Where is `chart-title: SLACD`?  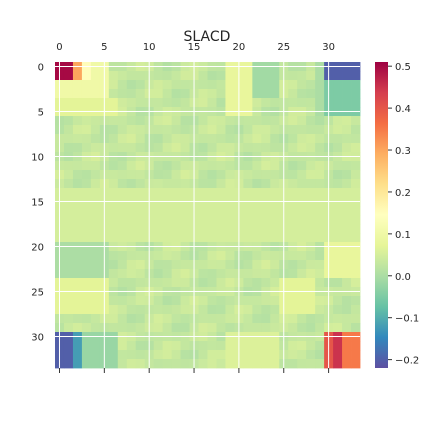
chart-title: SLACD is located at coordinates (207, 37).